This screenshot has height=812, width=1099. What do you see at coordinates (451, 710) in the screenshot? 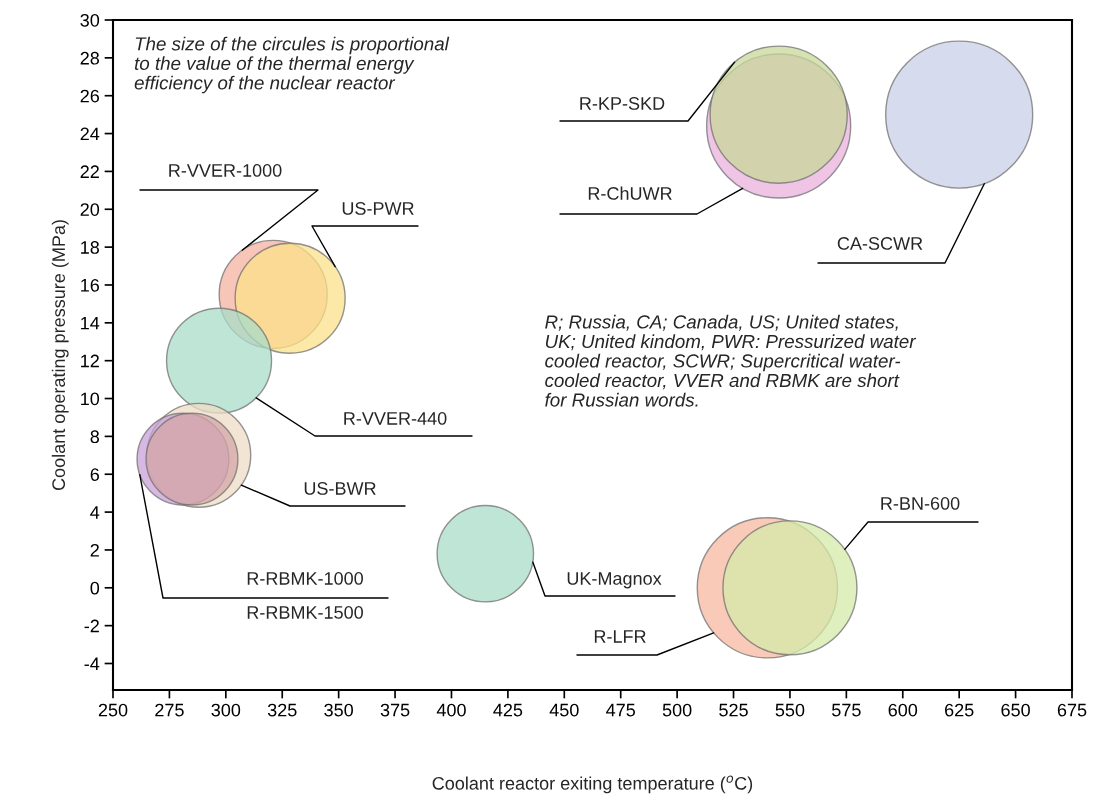
I see `x-tick-label: 400` at bounding box center [451, 710].